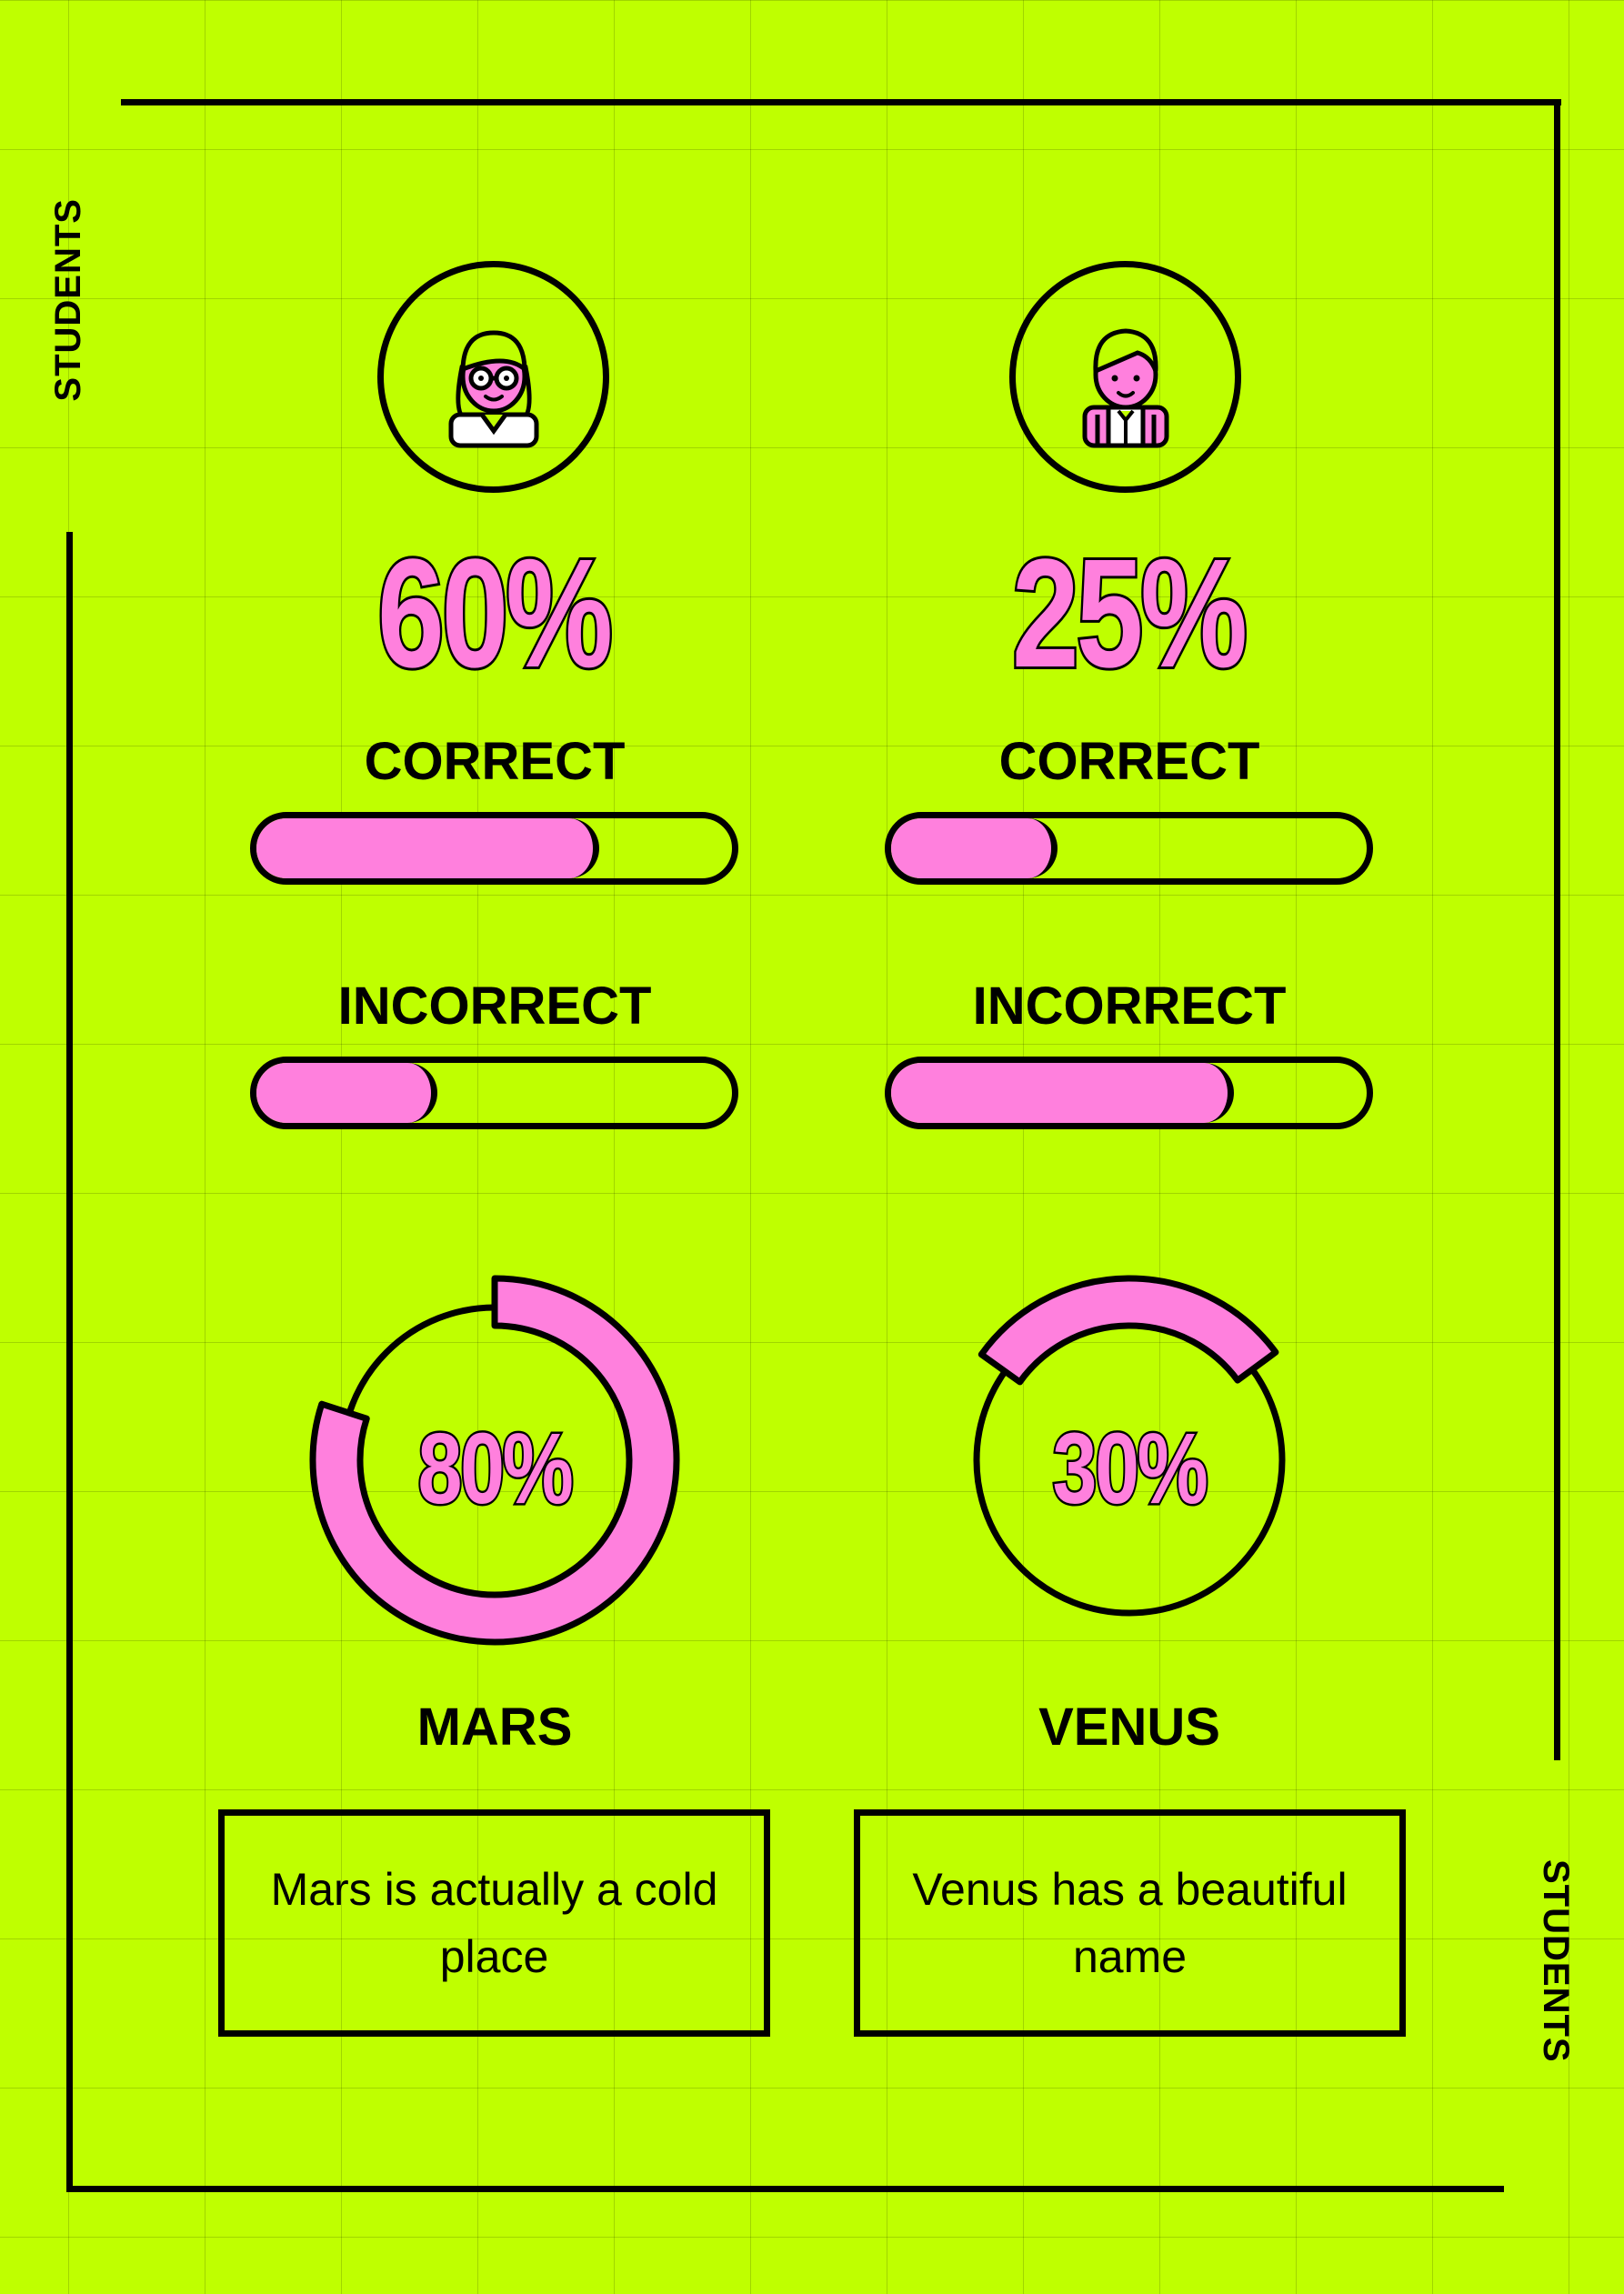 Image resolution: width=1624 pixels, height=2294 pixels. What do you see at coordinates (68, 300) in the screenshot?
I see `side-label-top-left: STUDENTS` at bounding box center [68, 300].